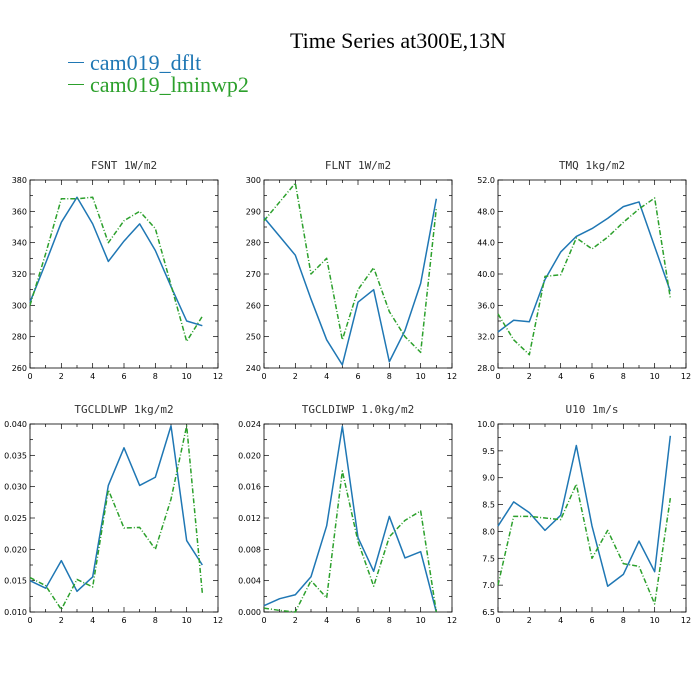 This screenshot has height=700, width=700. What do you see at coordinates (488, 531) in the screenshot?
I see `y-tick-label: 8.0` at bounding box center [488, 531].